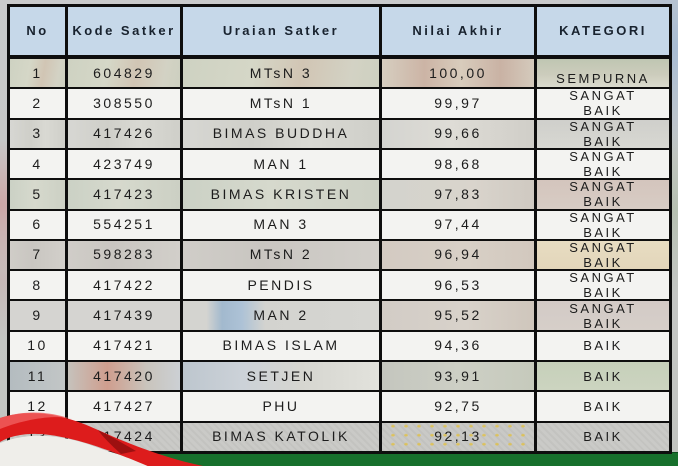 The image size is (678, 466). Describe the element at coordinates (37, 346) in the screenshot. I see `cell-no: 10` at that location.